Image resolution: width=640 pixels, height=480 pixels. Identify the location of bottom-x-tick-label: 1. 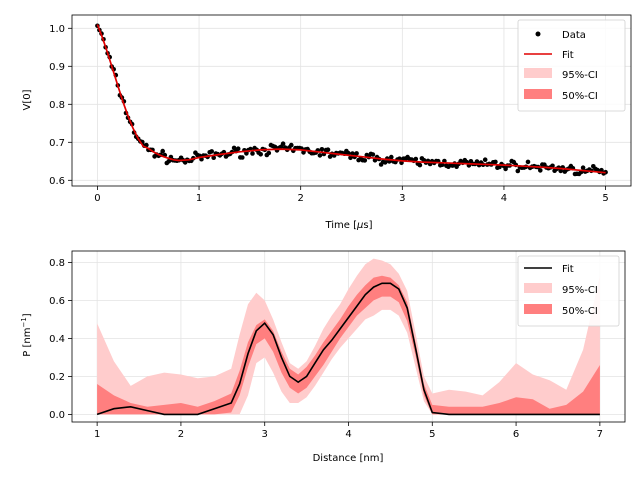
(97, 434).